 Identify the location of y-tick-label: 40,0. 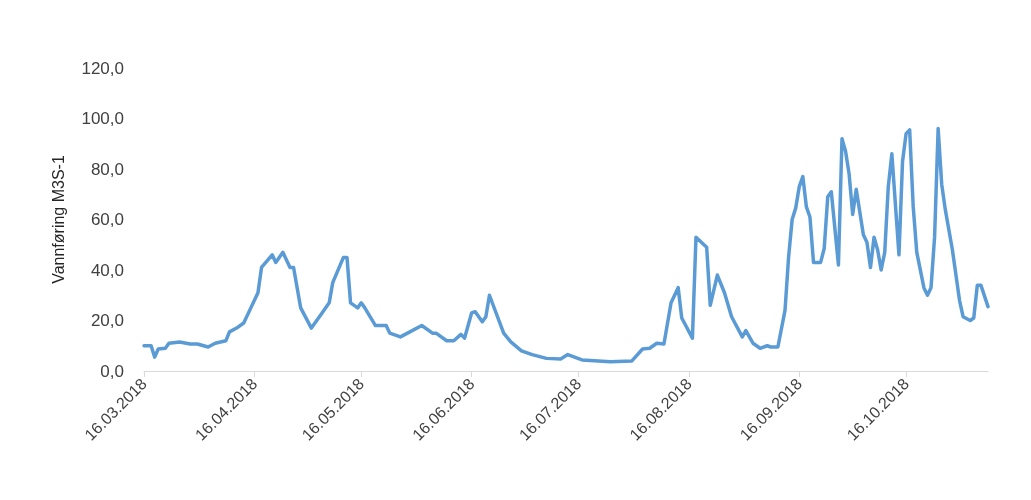
(107, 270).